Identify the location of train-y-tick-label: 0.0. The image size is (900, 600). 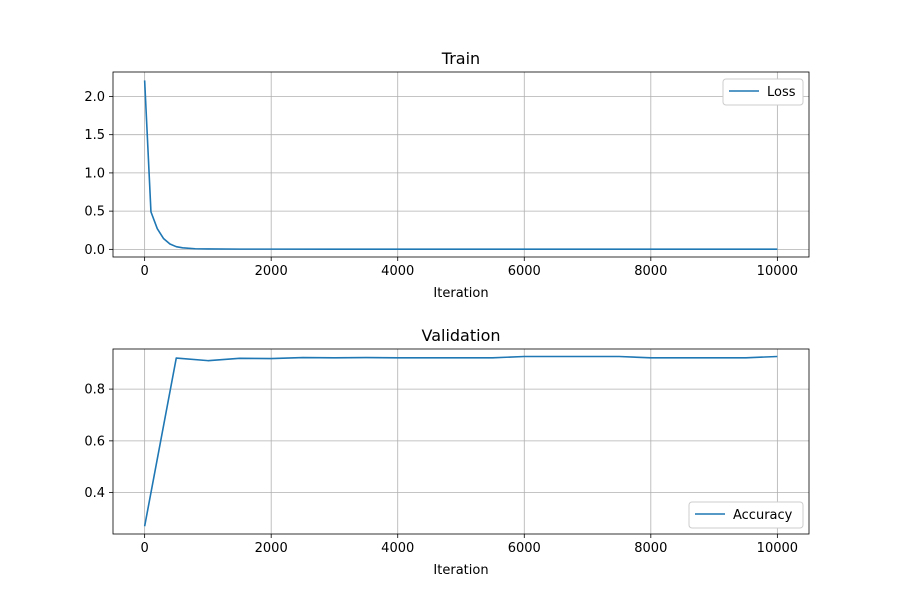
(94, 250).